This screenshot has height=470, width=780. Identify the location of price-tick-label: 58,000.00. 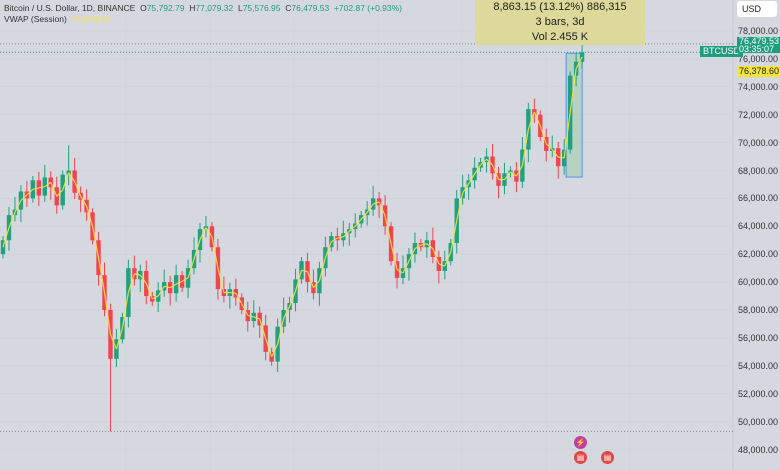
(758, 310).